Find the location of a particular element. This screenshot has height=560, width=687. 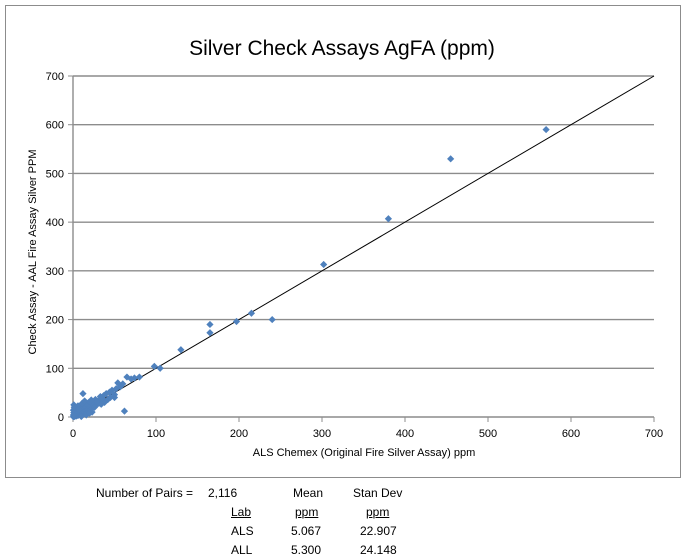

x-tick-label: 400 is located at coordinates (405, 434).